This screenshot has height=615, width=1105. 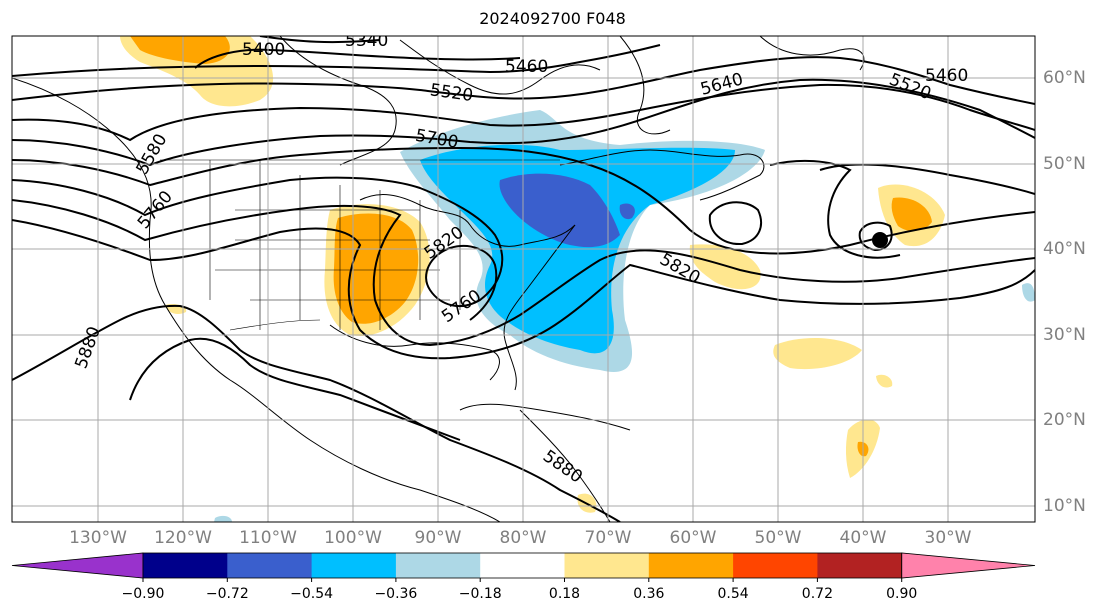 I want to click on orange-nw, so click(x=180, y=50).